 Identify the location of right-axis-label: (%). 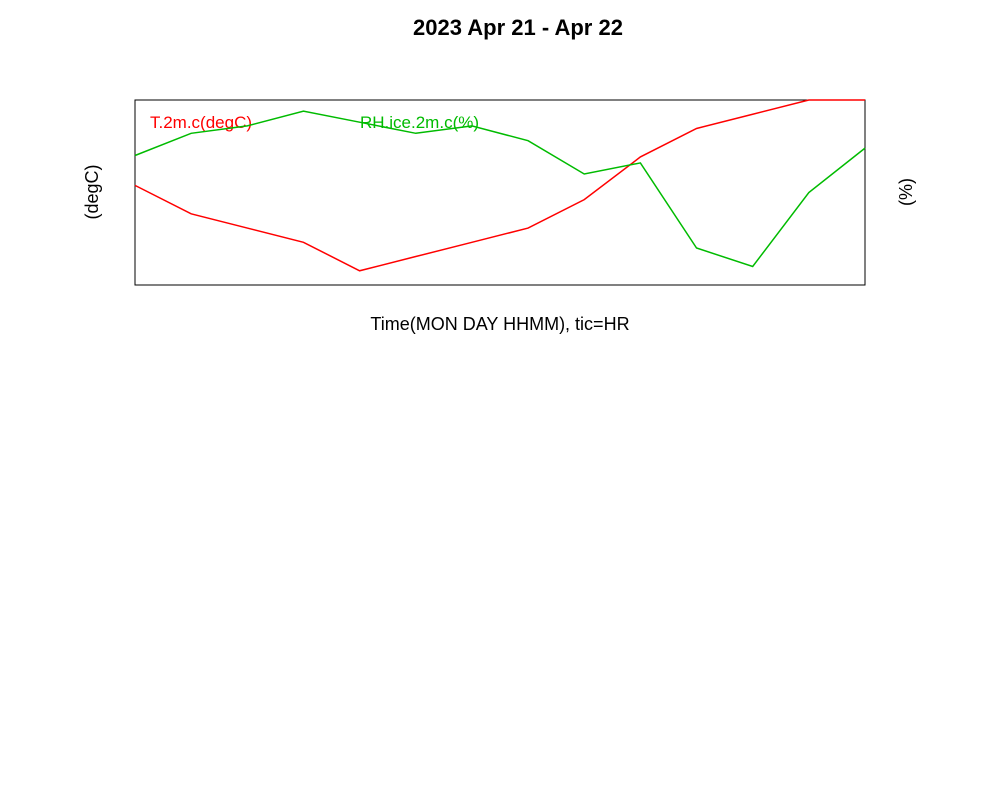
(906, 192).